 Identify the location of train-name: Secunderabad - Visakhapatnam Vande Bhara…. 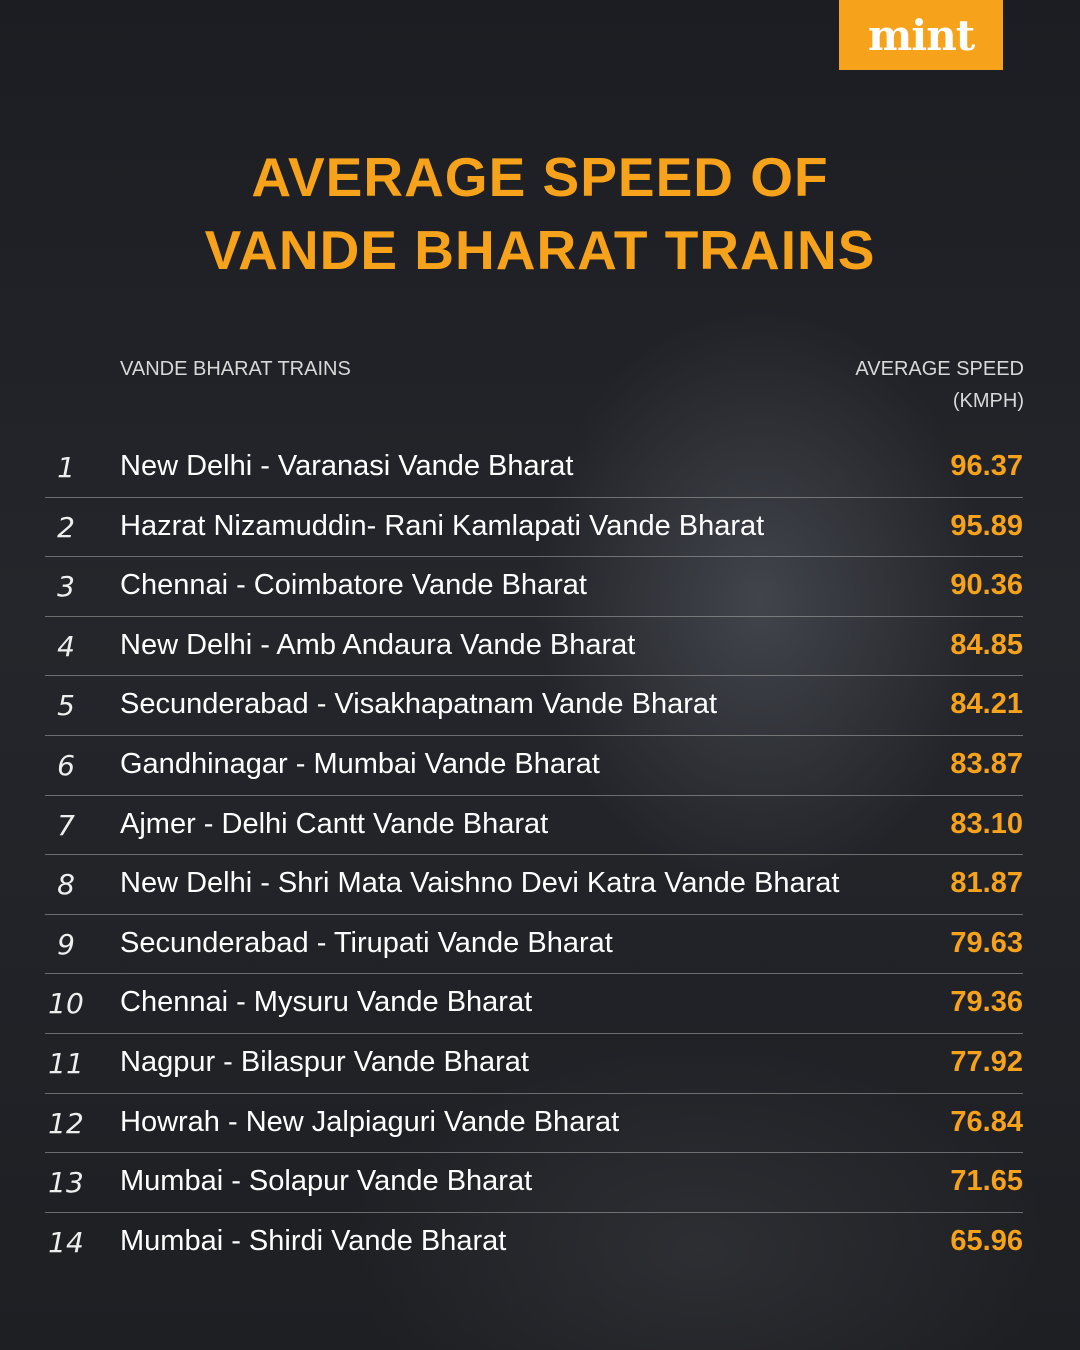
(419, 704).